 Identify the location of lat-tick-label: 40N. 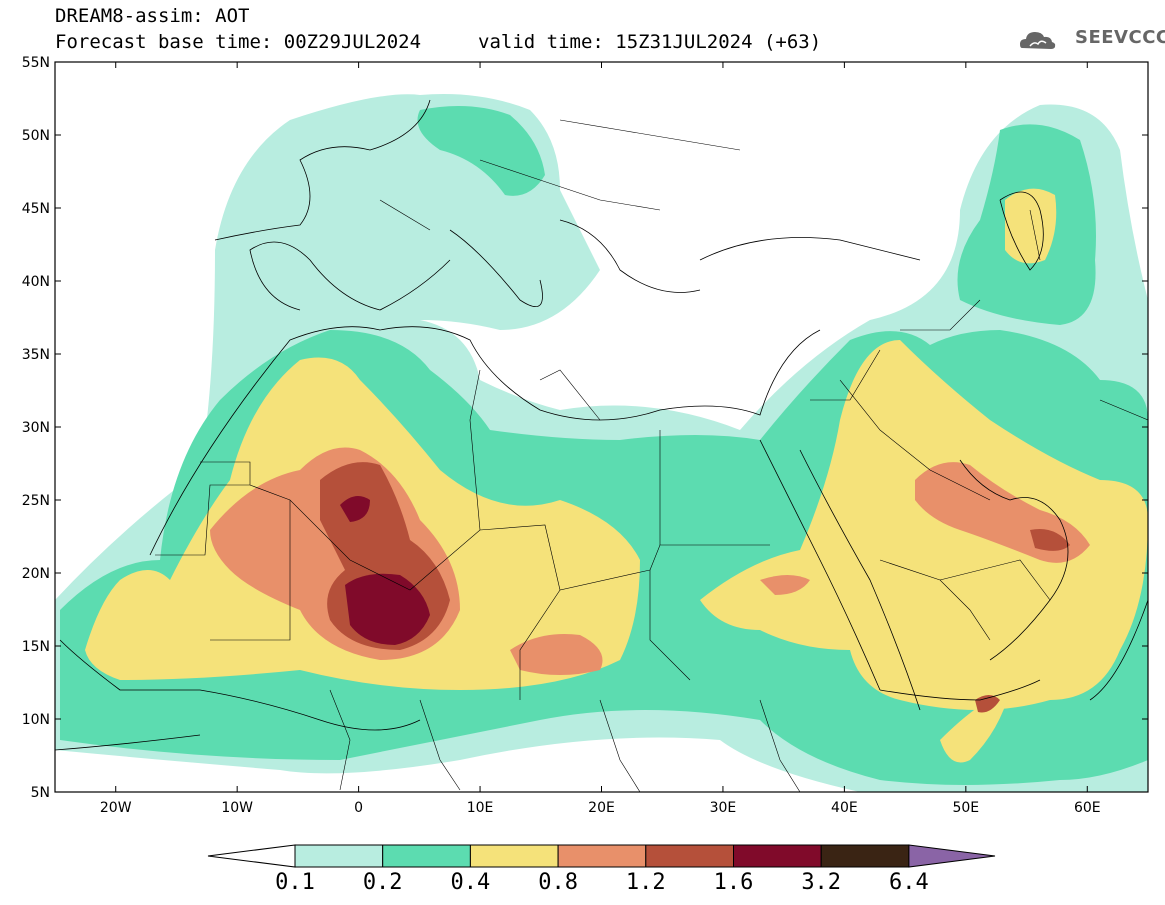
(36, 282).